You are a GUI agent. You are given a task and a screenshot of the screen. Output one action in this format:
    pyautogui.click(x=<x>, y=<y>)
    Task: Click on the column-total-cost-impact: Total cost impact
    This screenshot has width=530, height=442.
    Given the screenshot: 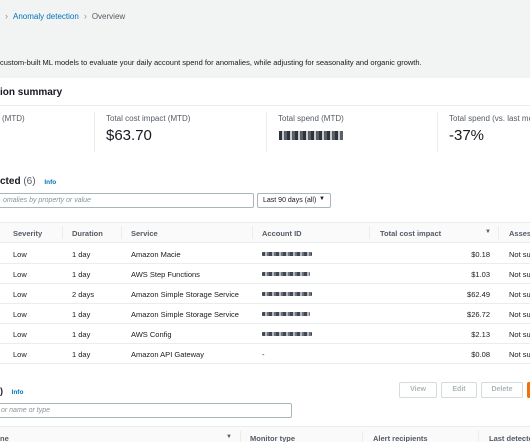 What is the action you would take?
    pyautogui.click(x=411, y=233)
    